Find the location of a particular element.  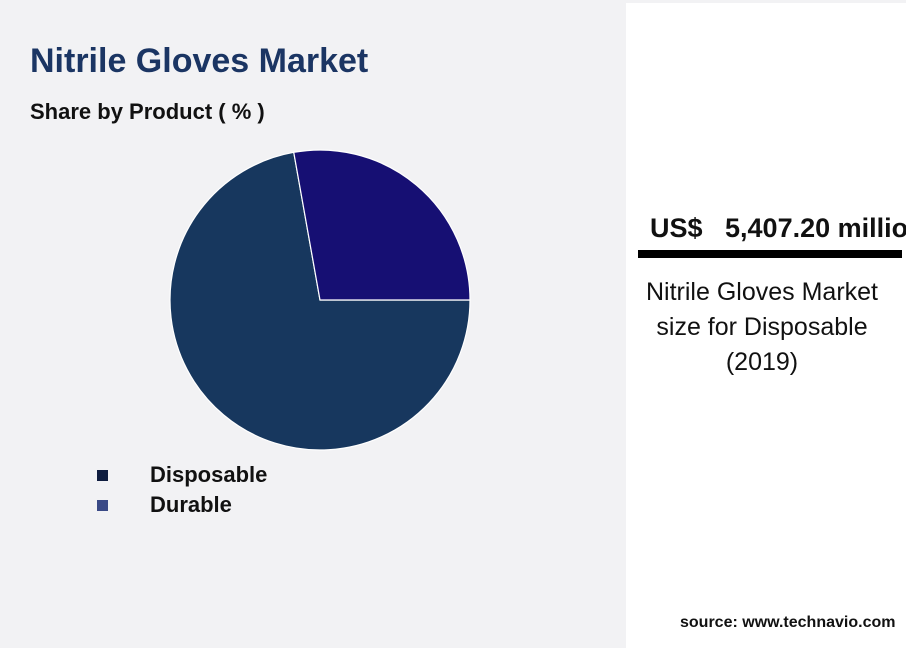

legend-label: Durable is located at coordinates (191, 504).